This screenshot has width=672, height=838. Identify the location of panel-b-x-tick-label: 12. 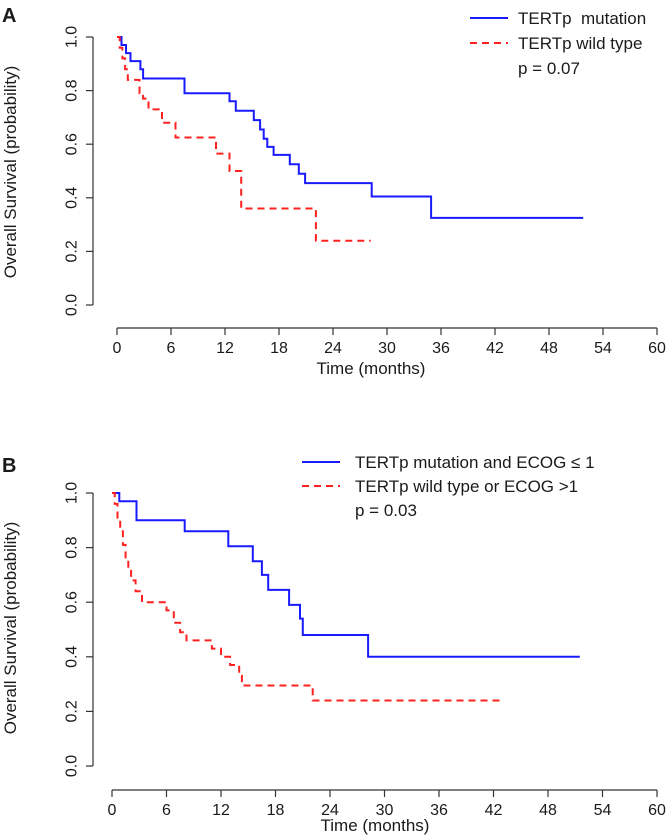
(221, 810).